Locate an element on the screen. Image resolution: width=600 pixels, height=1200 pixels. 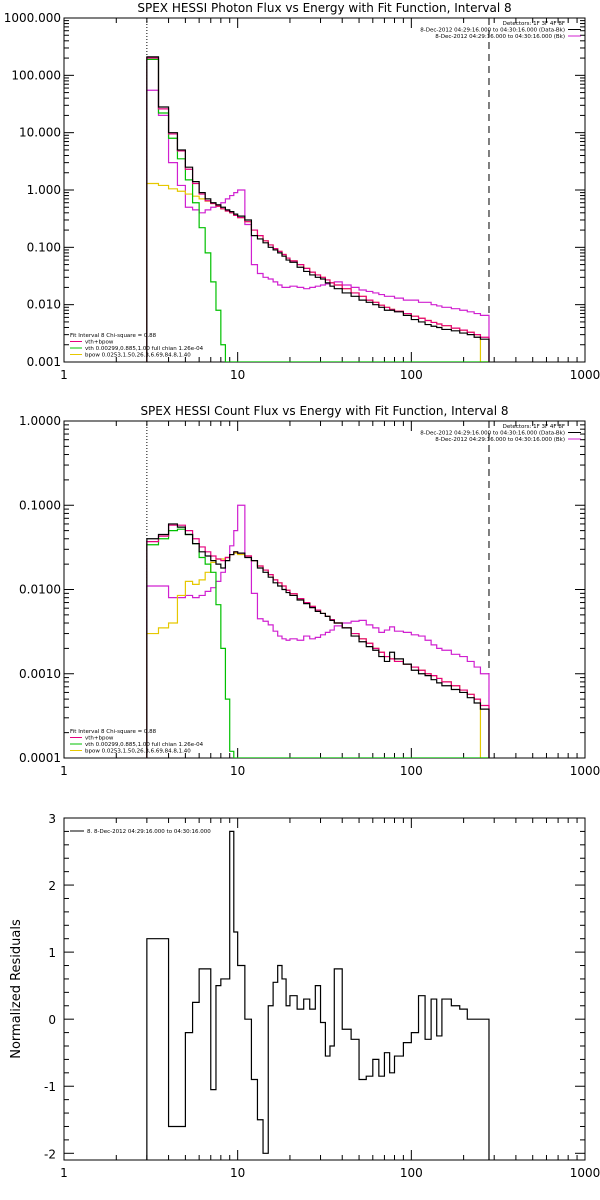
y-tick-label: 0.1000 is located at coordinates (40, 505).